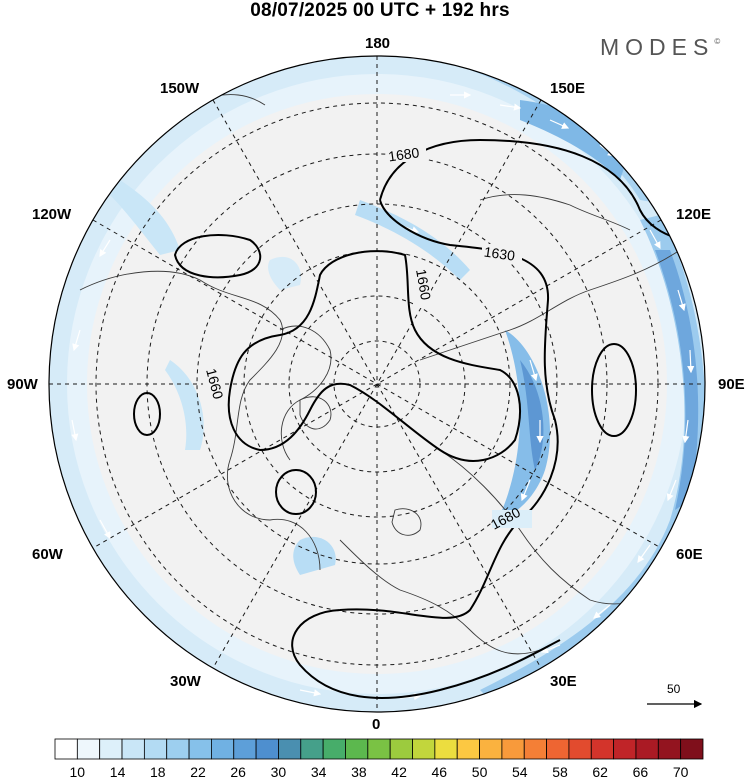  Describe the element at coordinates (412, 240) in the screenshot. I see `jet-streak-polar` at that location.